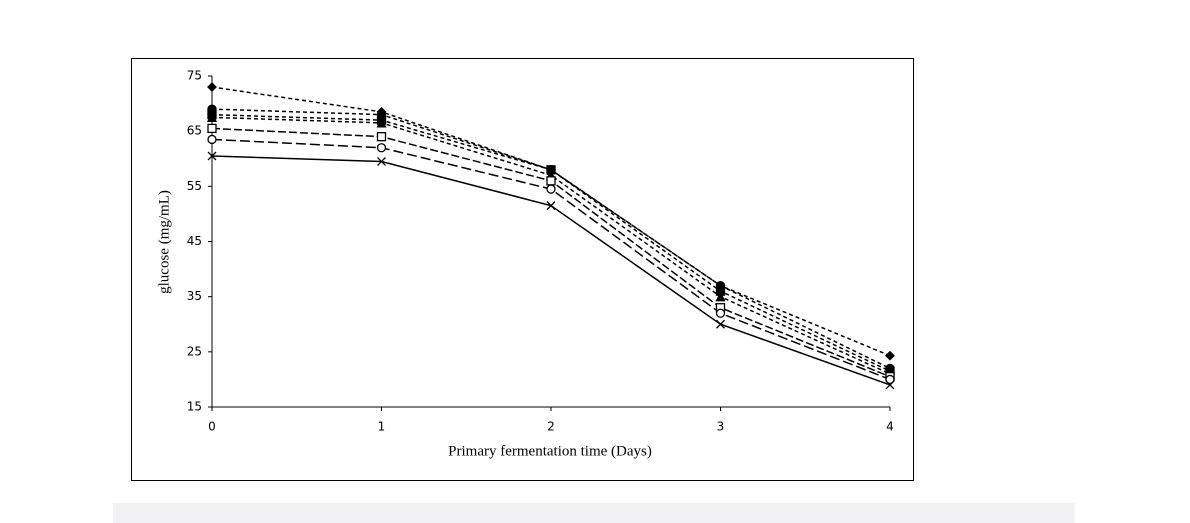 The height and width of the screenshot is (523, 1190). I want to click on y-tick-label: 65, so click(194, 131).